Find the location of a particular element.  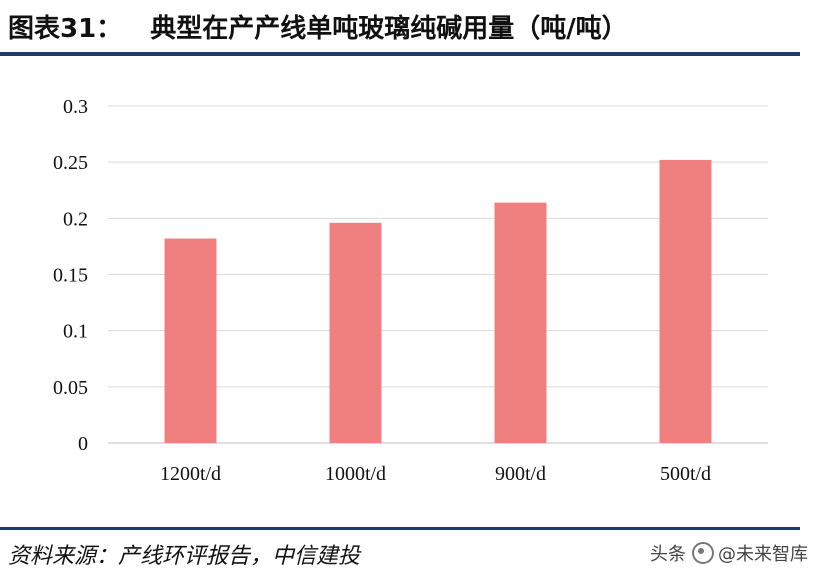

y-axis-ticks: 0 0.05 0.1 0.15 0.2 0.25 0.3 is located at coordinates (70, 275).